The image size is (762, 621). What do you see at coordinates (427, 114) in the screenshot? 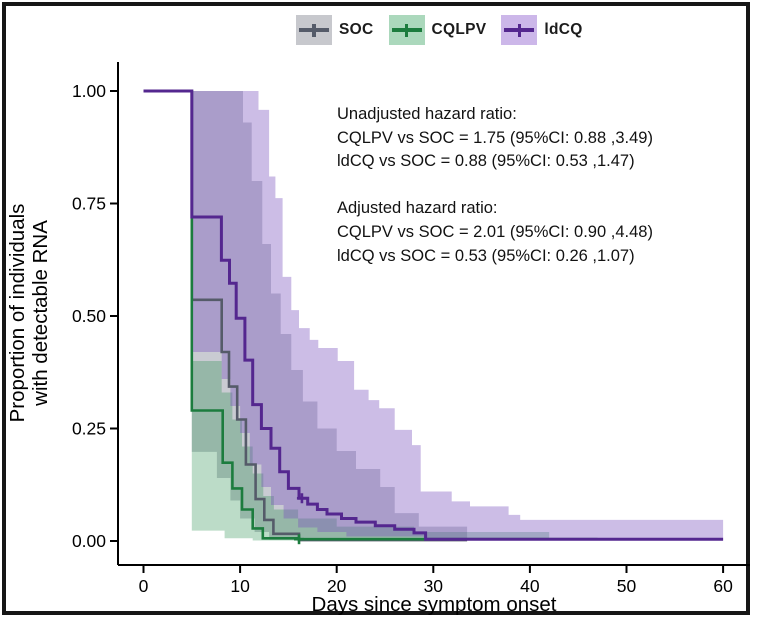
I see `annotation-line: Unadjusted hazard ratio:` at bounding box center [427, 114].